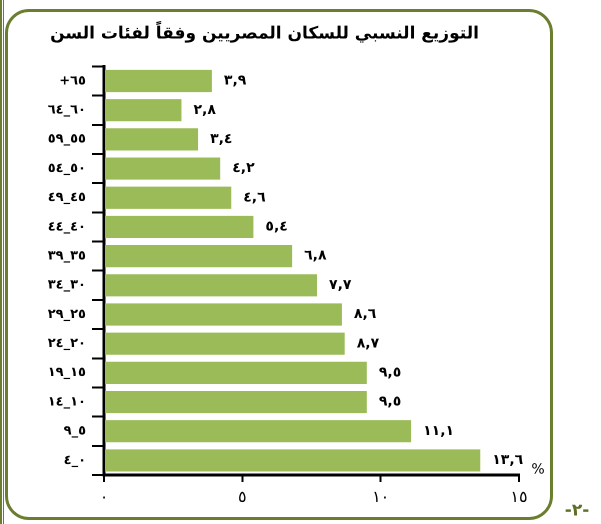 The width and height of the screenshot is (601, 524). Describe the element at coordinates (276, 226) in the screenshot. I see `data-label: ٥,٤` at that location.